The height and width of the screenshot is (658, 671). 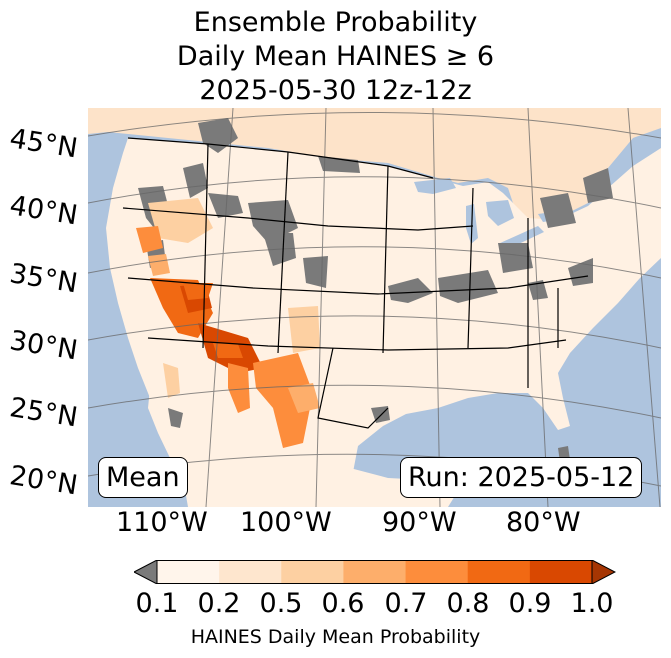 What do you see at coordinates (43, 413) in the screenshot?
I see `lat-label-25: 25°N` at bounding box center [43, 413].